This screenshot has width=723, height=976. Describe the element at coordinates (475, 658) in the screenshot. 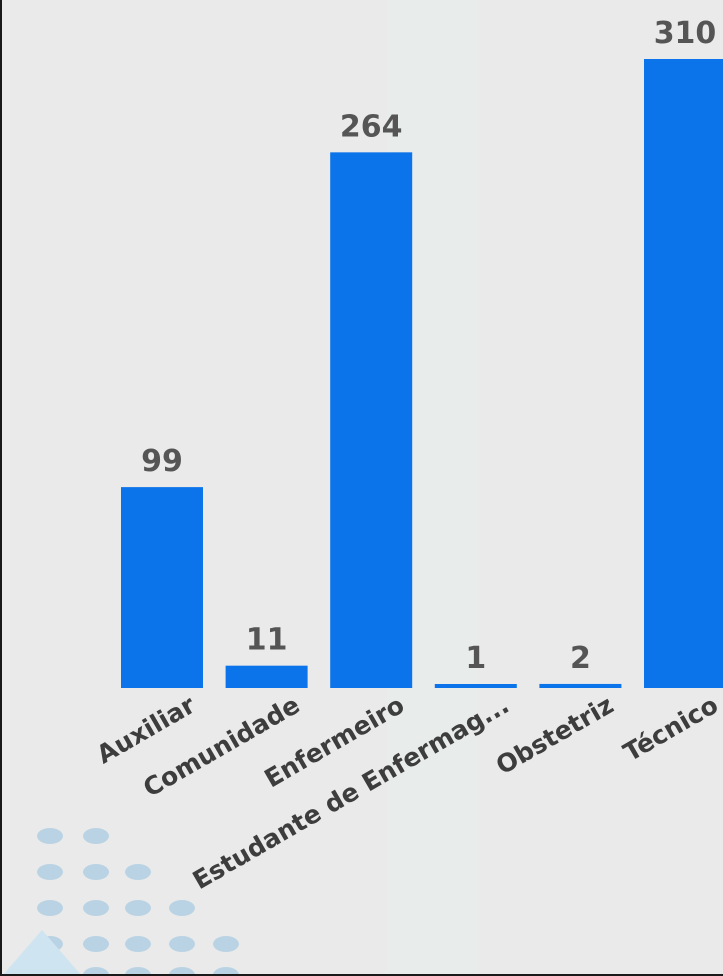

I see `value-label-3: 1` at that location.